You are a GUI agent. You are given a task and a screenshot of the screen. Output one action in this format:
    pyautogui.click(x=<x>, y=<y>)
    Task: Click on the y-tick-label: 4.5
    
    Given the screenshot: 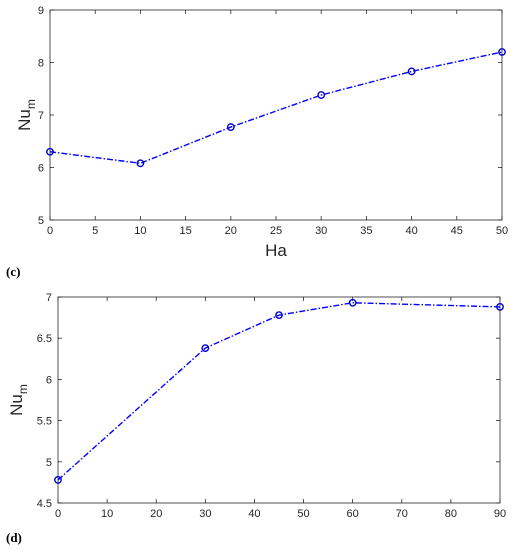 What is the action you would take?
    pyautogui.click(x=44, y=504)
    